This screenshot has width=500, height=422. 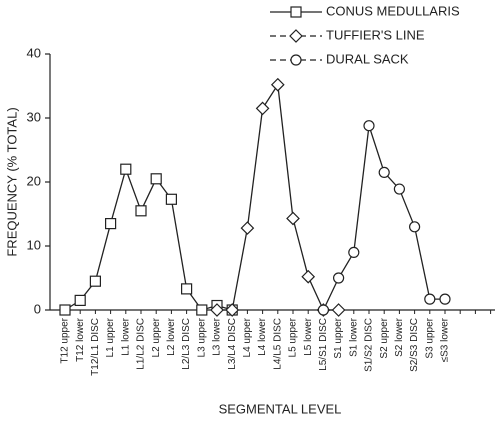 I want to click on legend-label: CONUS MEDULLARIS, so click(x=393, y=10).